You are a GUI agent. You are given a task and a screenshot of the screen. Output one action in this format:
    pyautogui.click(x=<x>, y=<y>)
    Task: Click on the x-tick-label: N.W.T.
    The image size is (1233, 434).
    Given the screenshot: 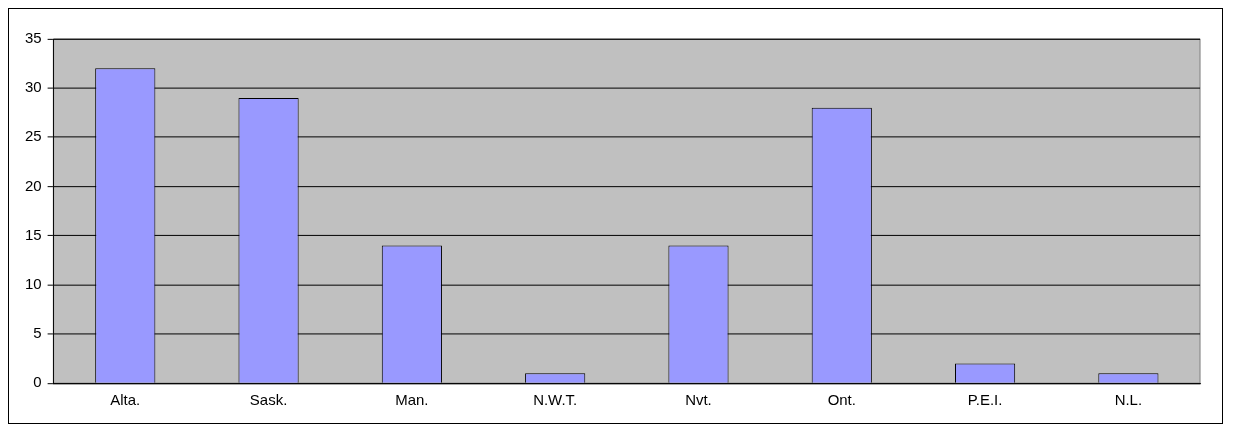 What is the action you would take?
    pyautogui.click(x=555, y=400)
    